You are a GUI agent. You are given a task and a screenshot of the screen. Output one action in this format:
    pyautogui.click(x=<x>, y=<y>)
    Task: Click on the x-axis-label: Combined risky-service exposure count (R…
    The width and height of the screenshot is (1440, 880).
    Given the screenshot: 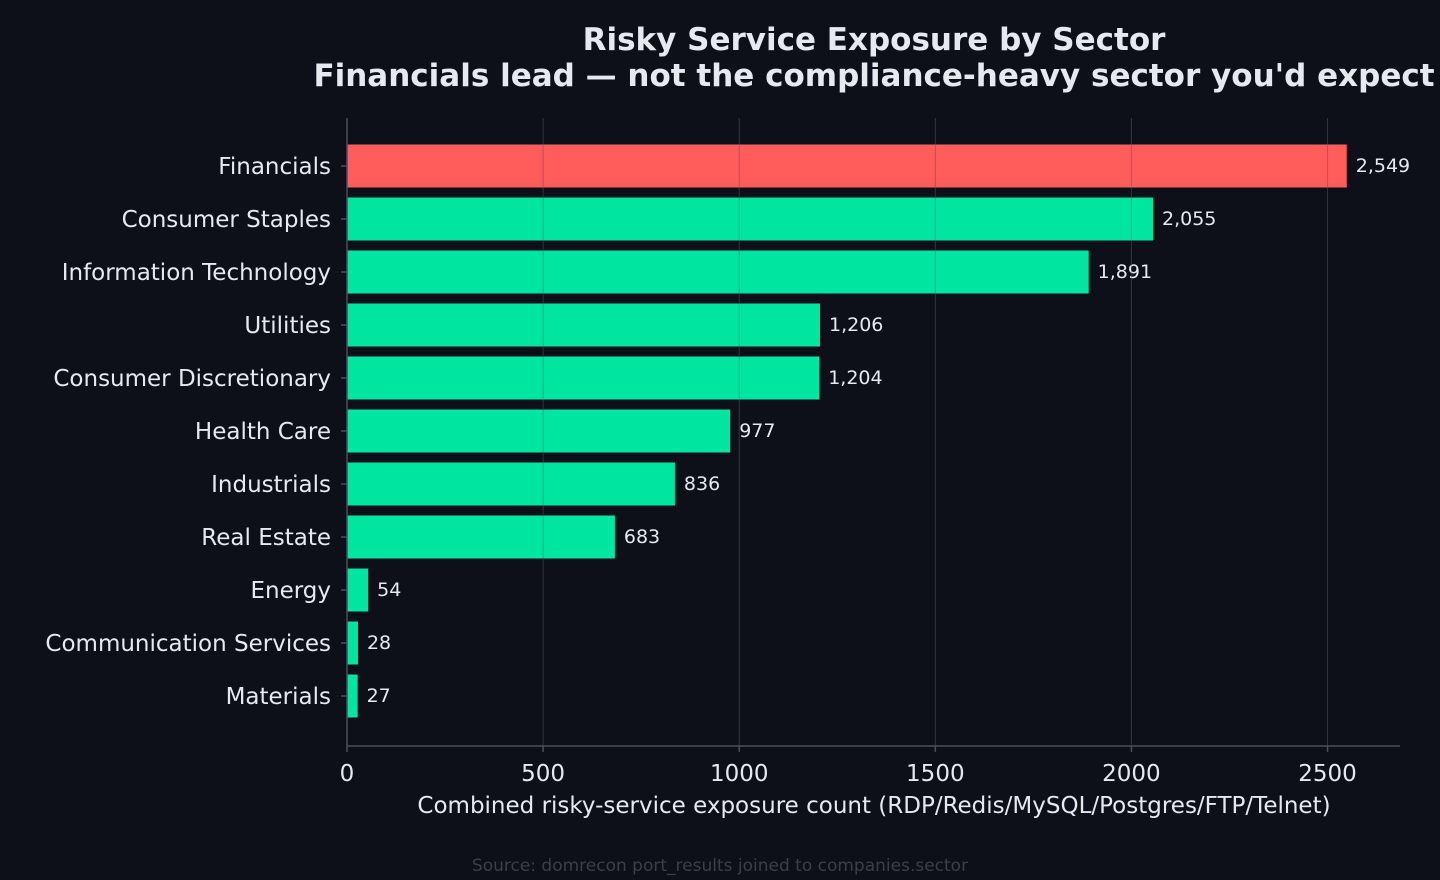 What is the action you would take?
    pyautogui.click(x=873, y=806)
    